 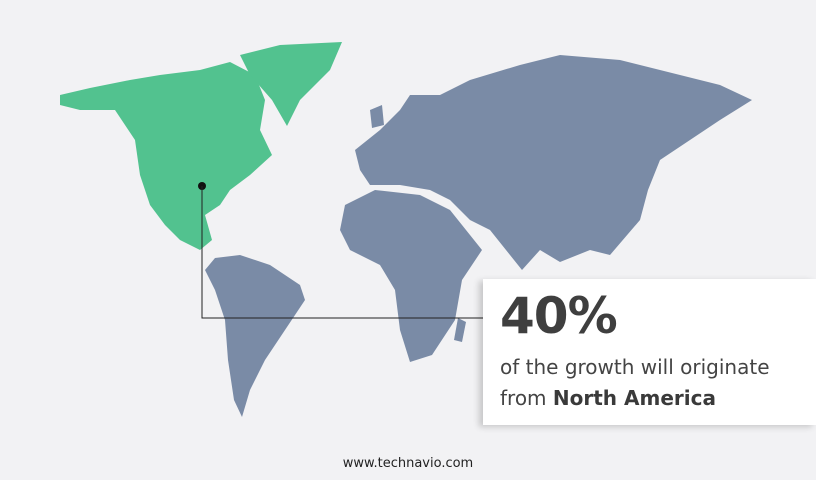 I want to click on region-uk, so click(x=377, y=116).